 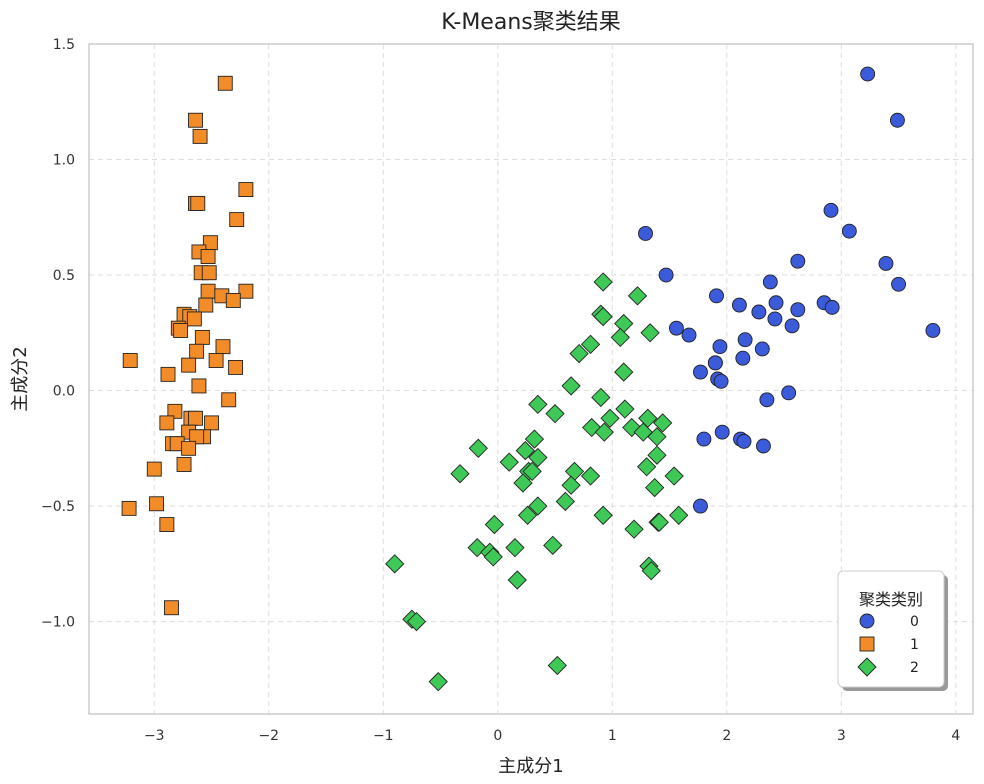 I want to click on y-tick-label: −1.0, so click(x=58, y=623).